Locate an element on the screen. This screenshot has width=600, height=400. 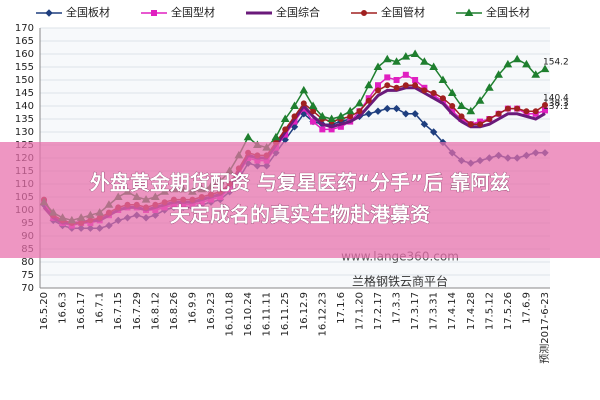
x-tick-label: 16.6.17 is located at coordinates (81, 311).